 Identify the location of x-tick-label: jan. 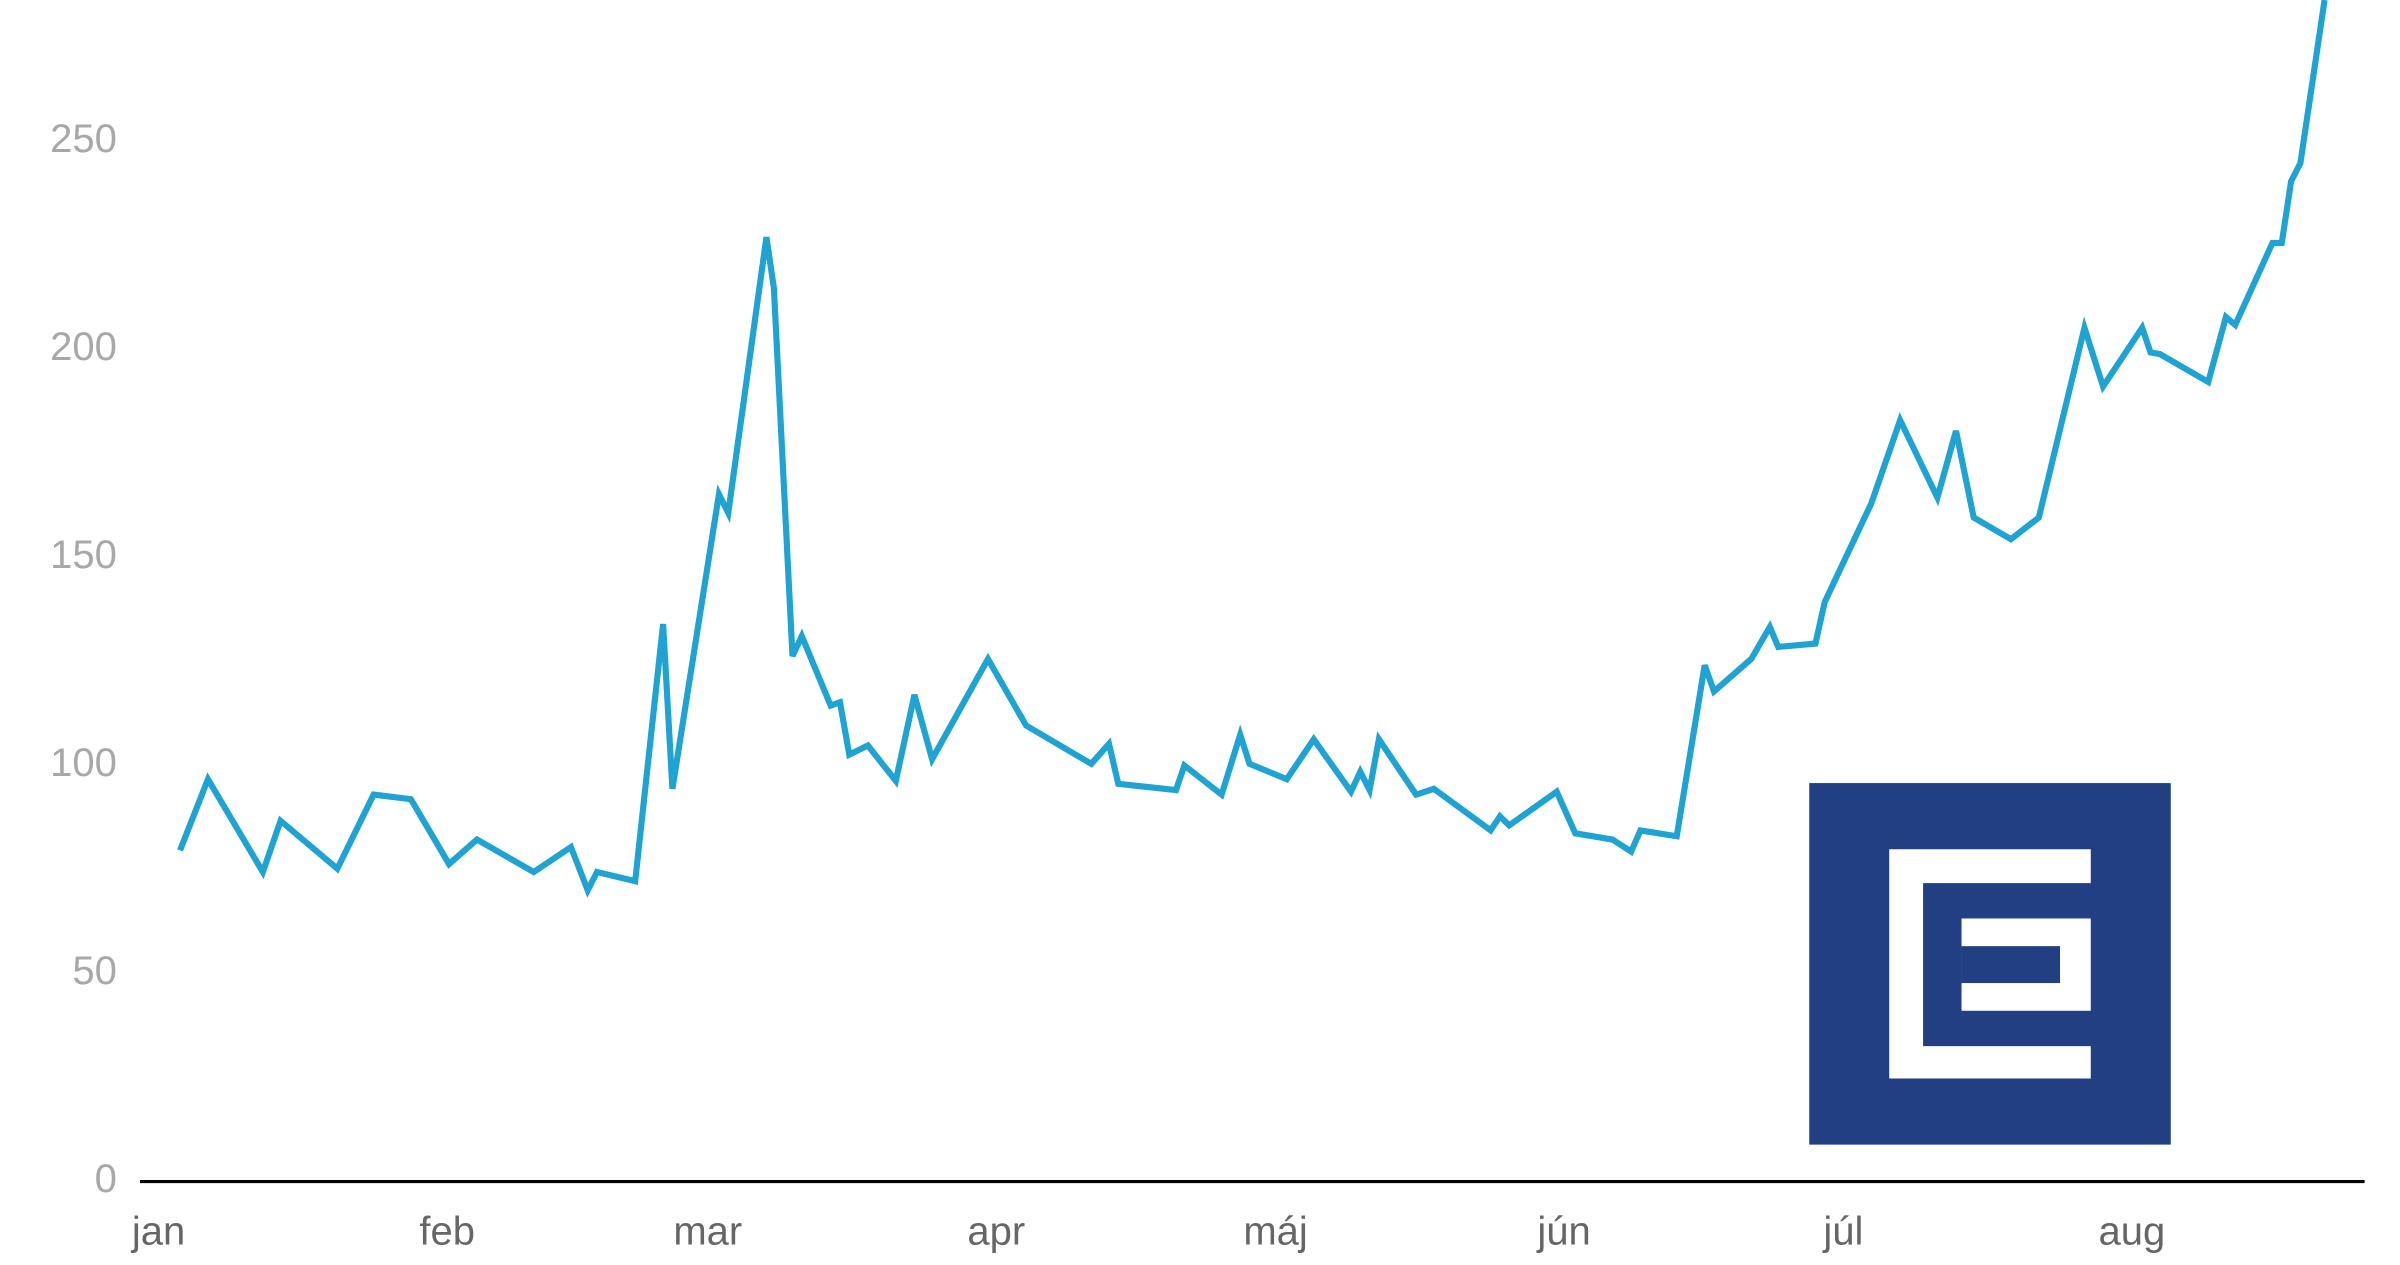
(158, 1231).